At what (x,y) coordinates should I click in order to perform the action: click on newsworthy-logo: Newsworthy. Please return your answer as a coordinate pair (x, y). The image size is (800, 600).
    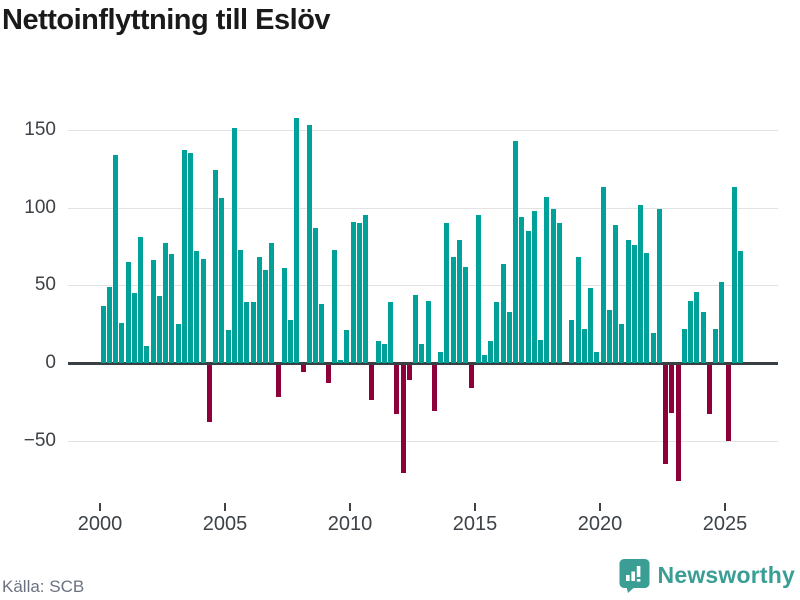
    Looking at the image, I should click on (707, 575).